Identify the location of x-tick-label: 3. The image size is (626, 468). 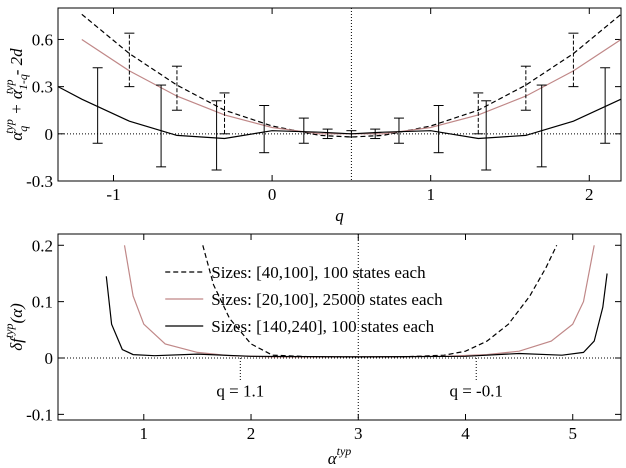
(358, 433).